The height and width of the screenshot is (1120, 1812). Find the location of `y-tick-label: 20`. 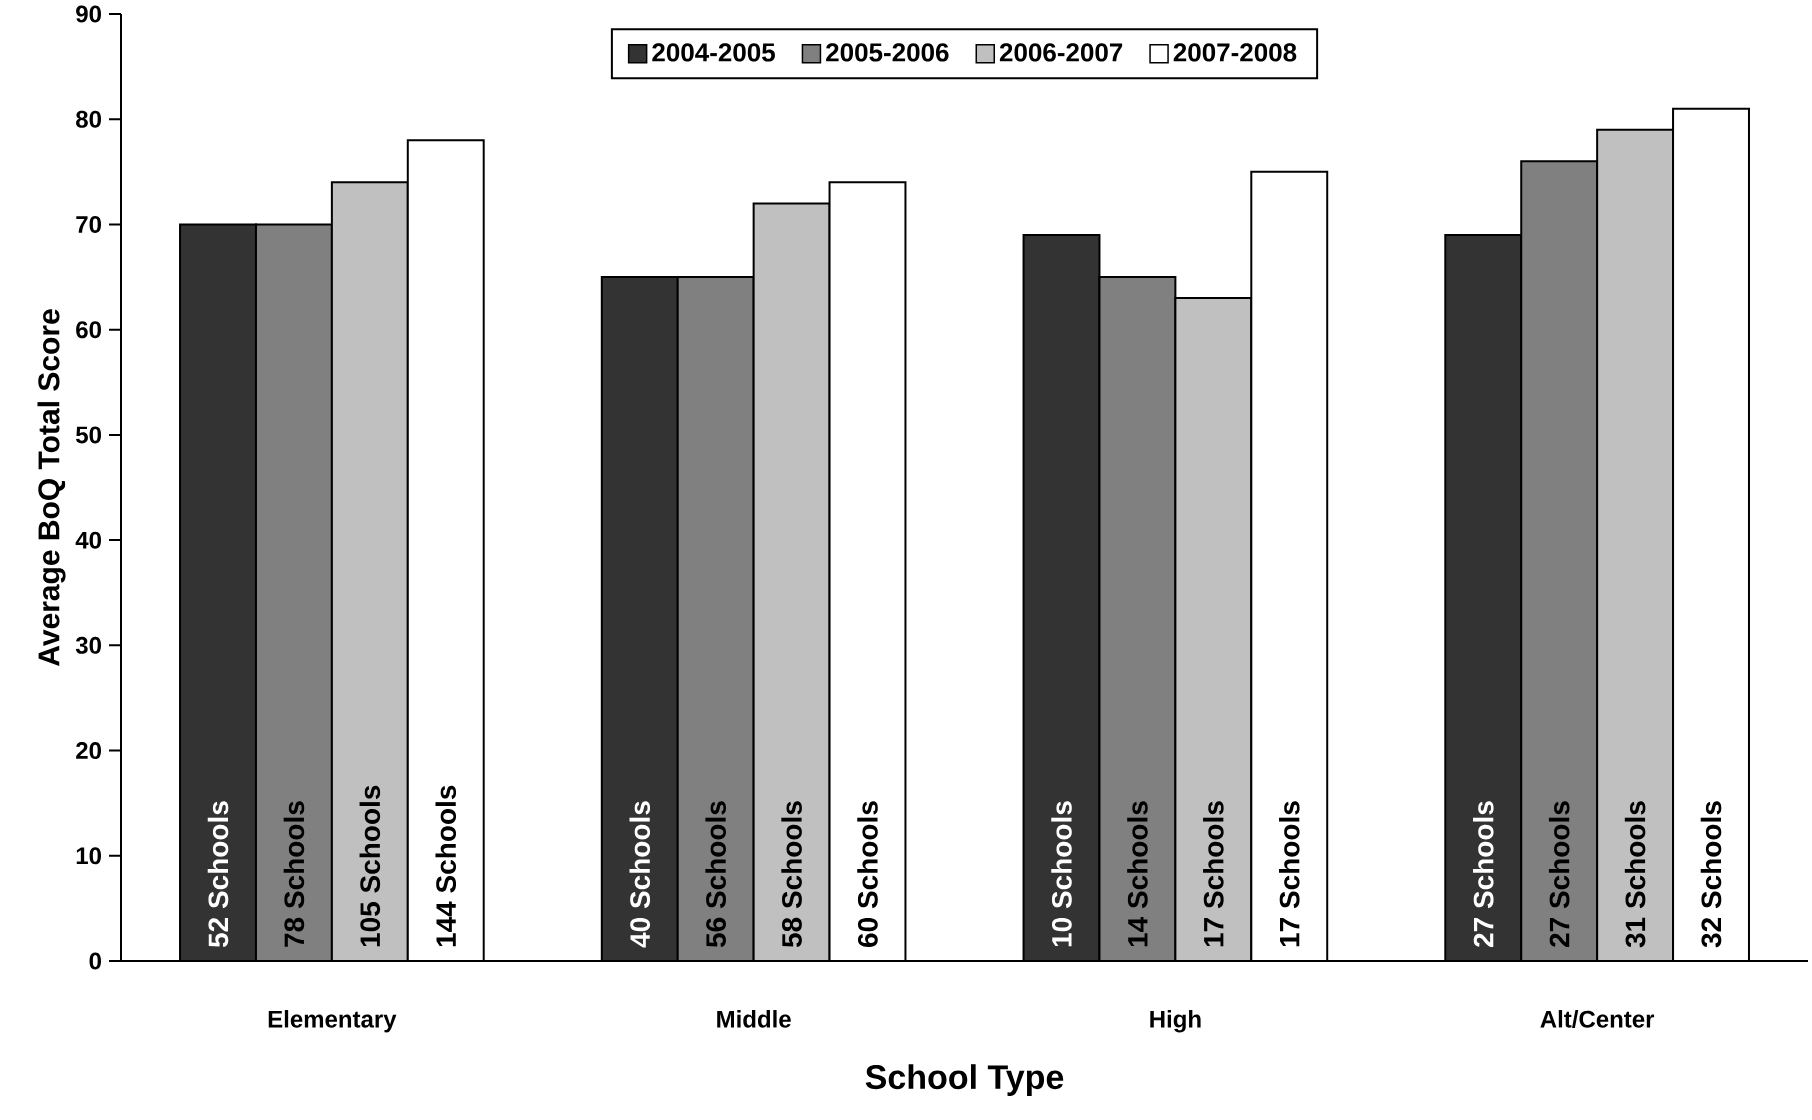

y-tick-label: 20 is located at coordinates (88, 751).